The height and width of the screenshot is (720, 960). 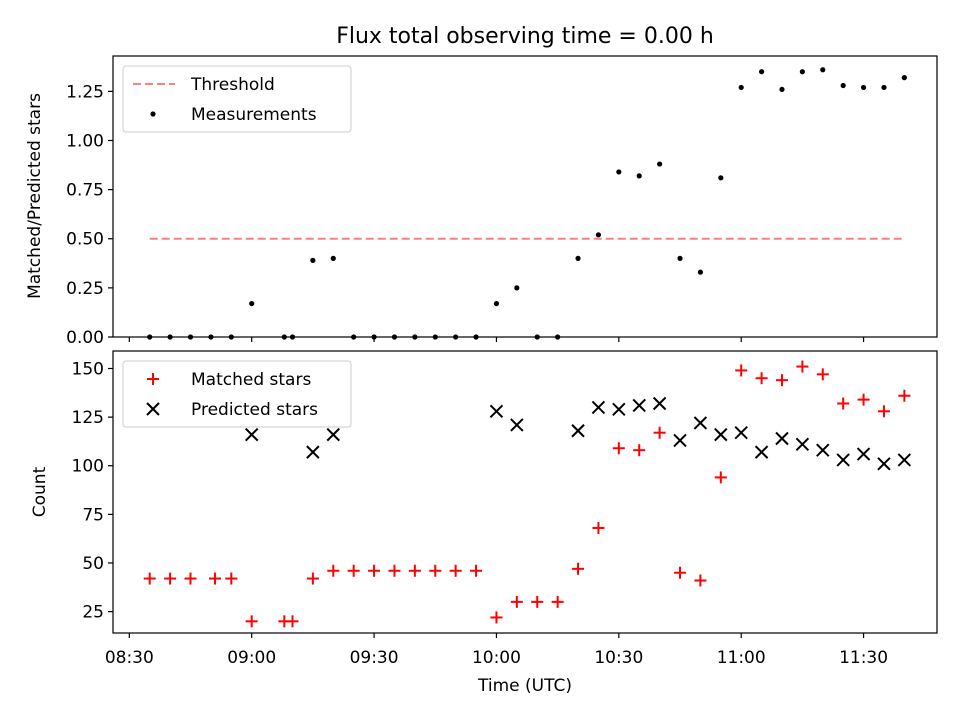 What do you see at coordinates (40, 491) in the screenshot?
I see `bottom-y-axis-label: Count` at bounding box center [40, 491].